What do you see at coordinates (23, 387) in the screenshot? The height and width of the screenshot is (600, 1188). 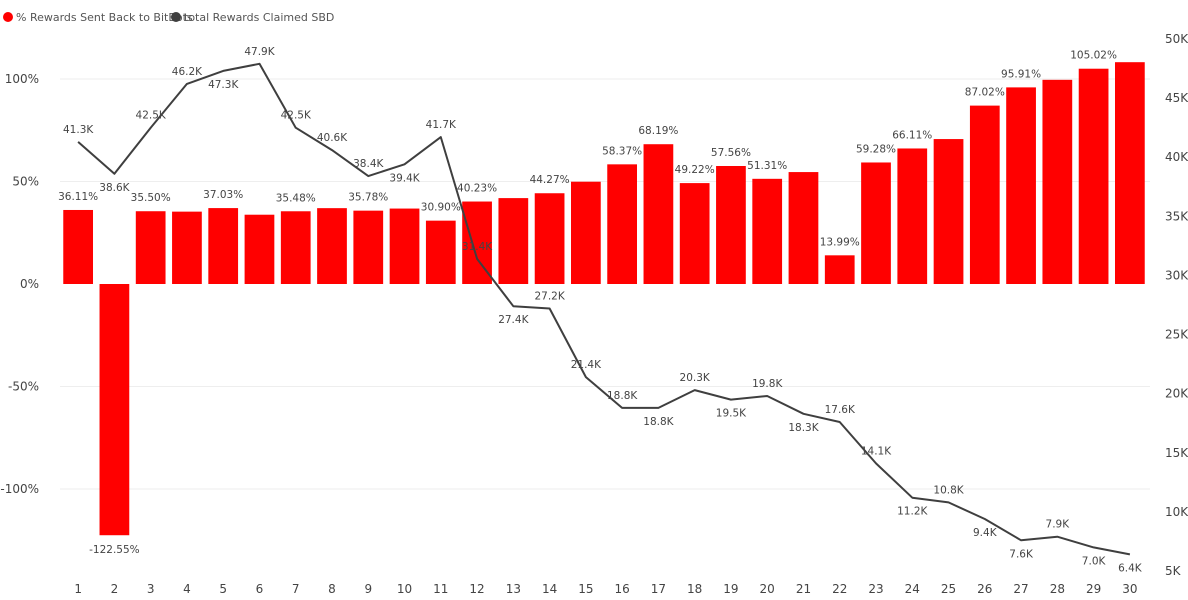 I see `y-left-tick-label: -50%` at bounding box center [23, 387].